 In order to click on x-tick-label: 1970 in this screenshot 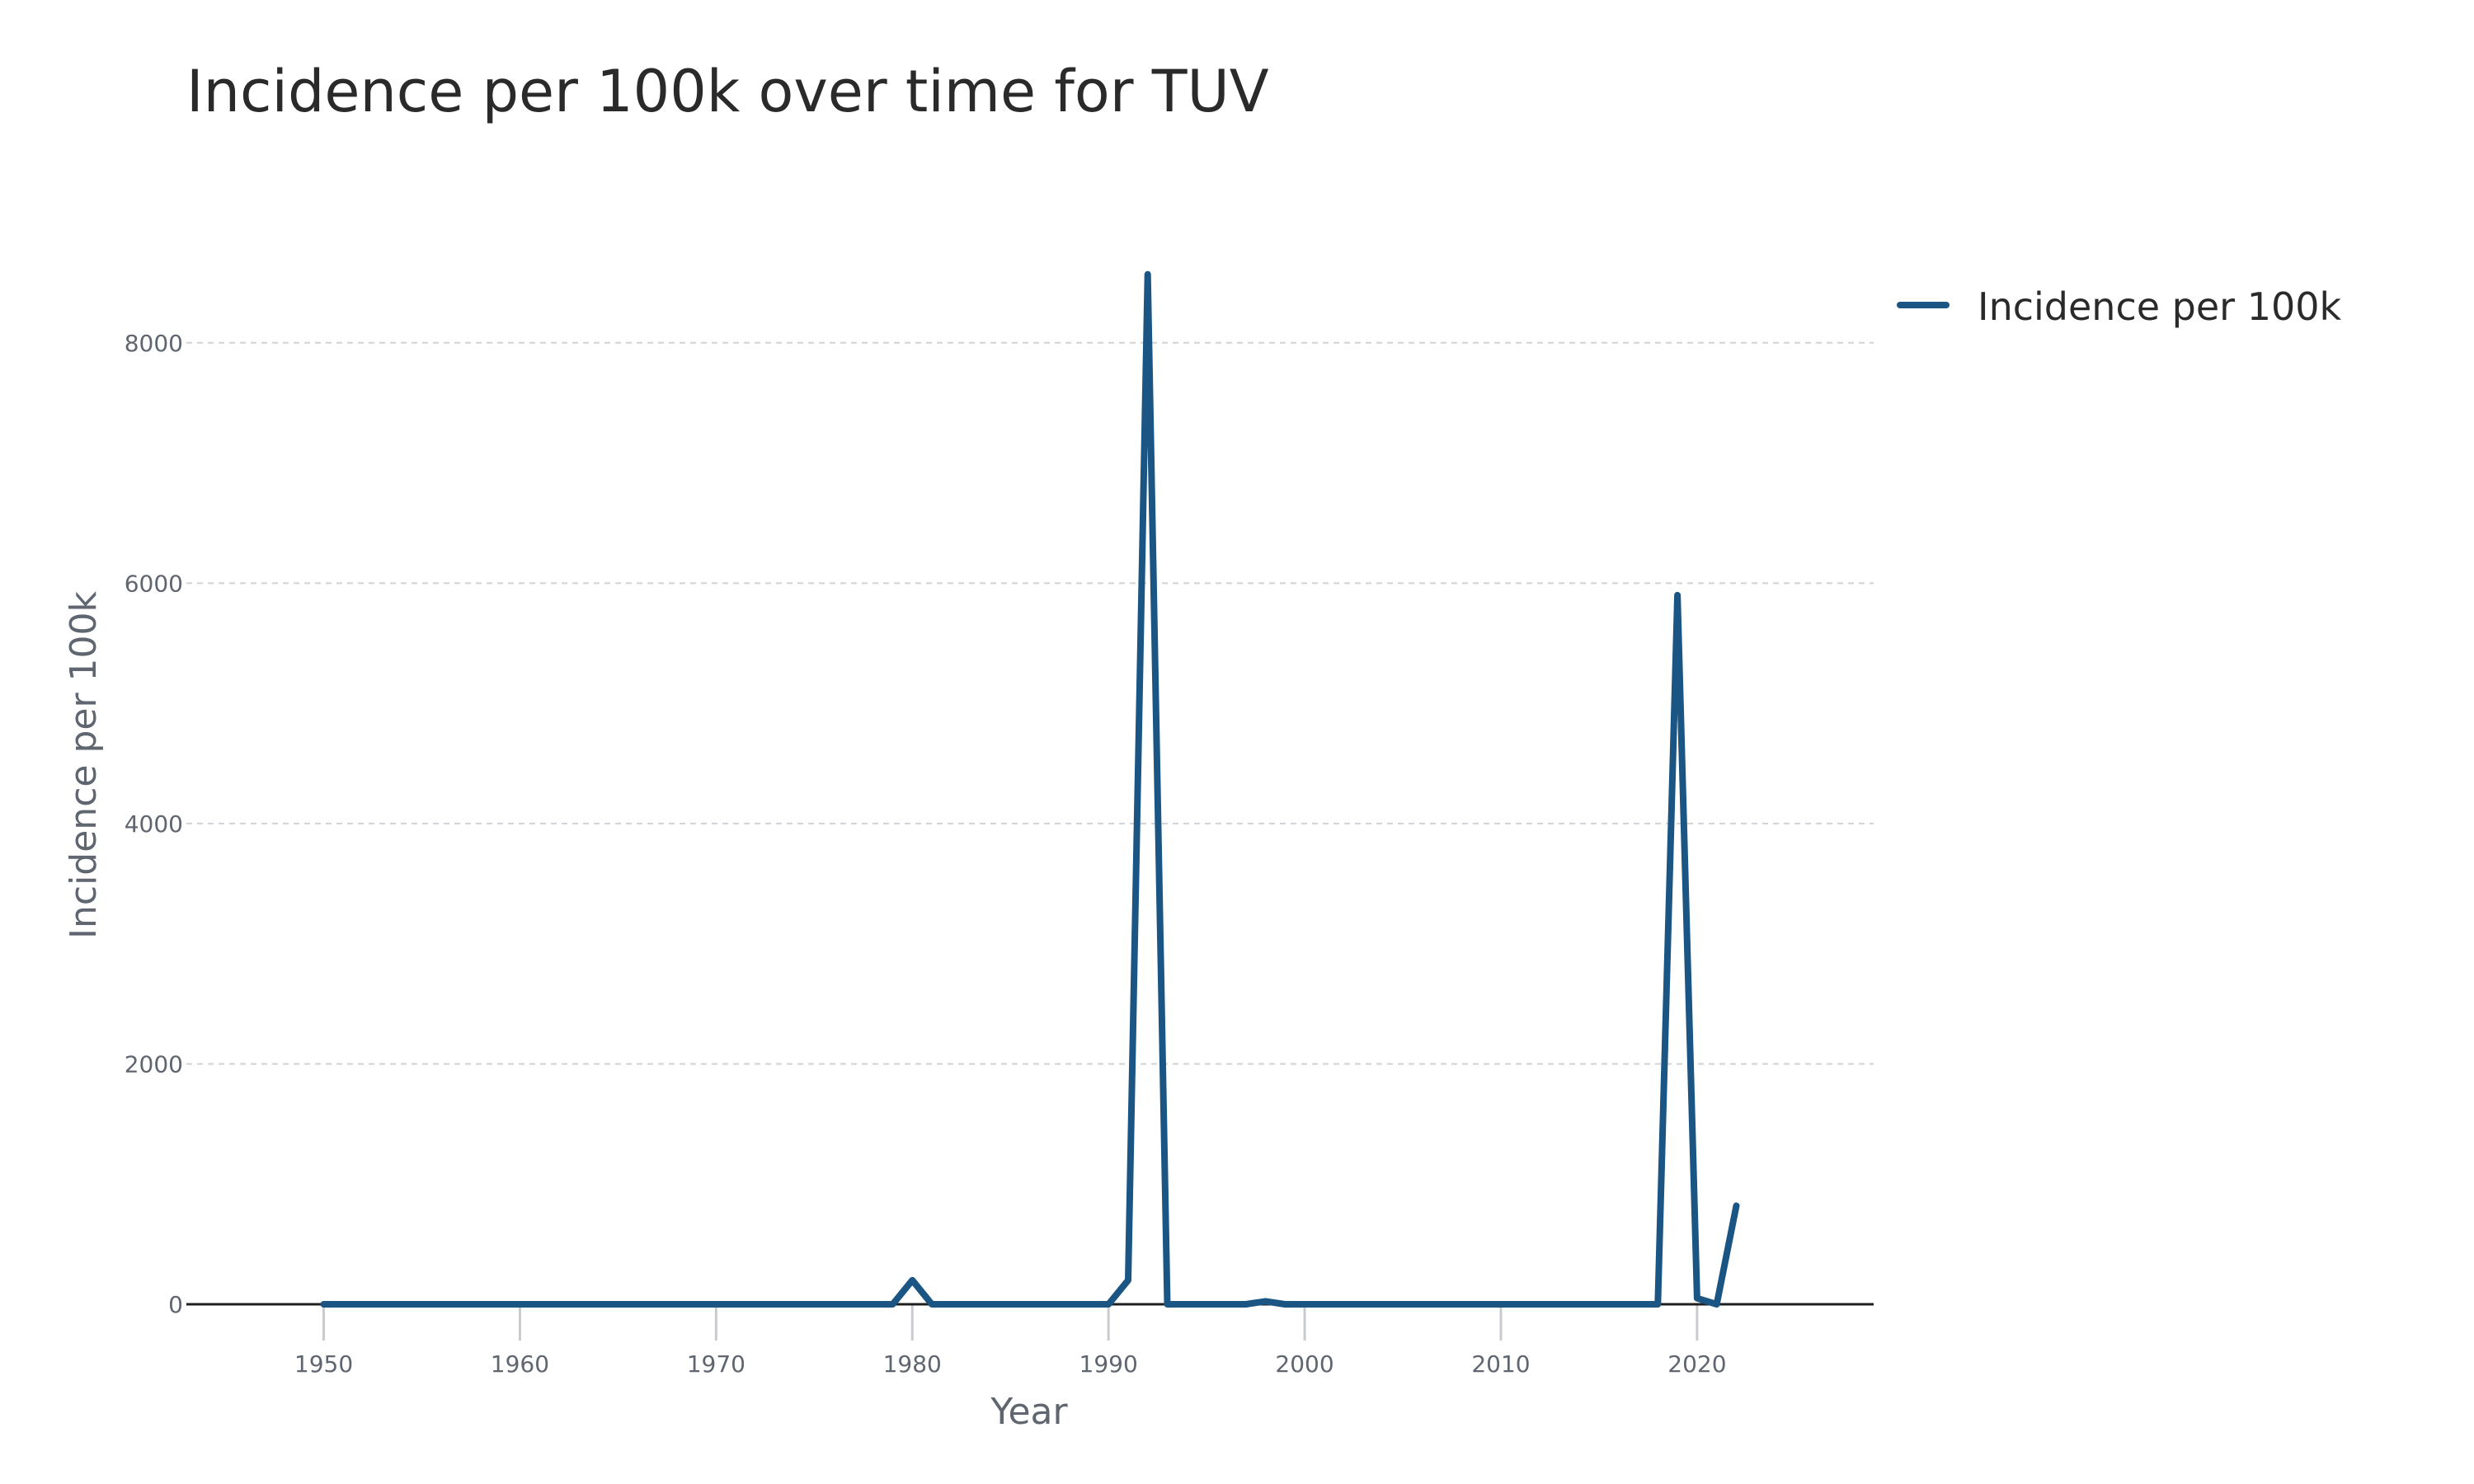, I will do `click(716, 1364)`.